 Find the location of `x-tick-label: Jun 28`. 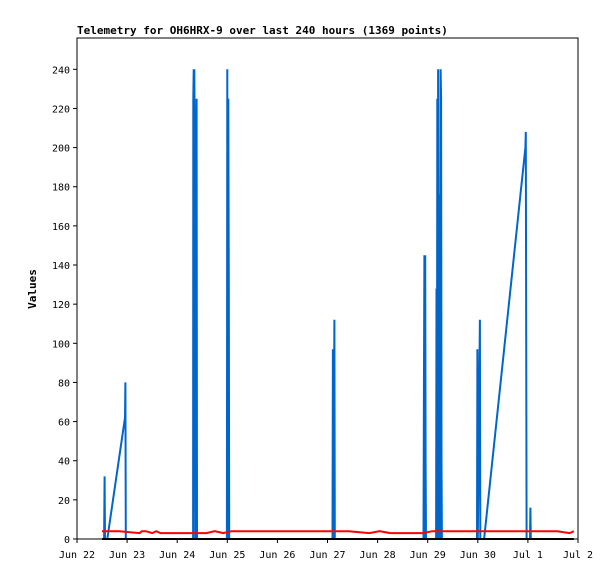

x-tick-label: Jun 28 is located at coordinates (378, 555).